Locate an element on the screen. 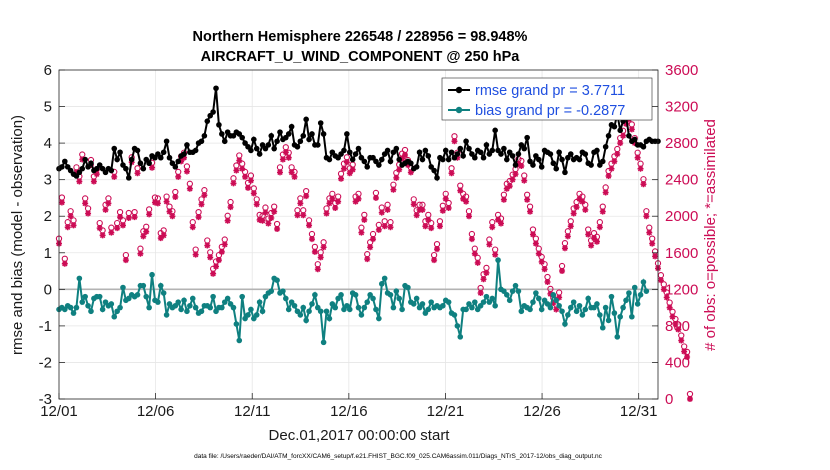  y-tick-label-right: 3200 is located at coordinates (681, 107).